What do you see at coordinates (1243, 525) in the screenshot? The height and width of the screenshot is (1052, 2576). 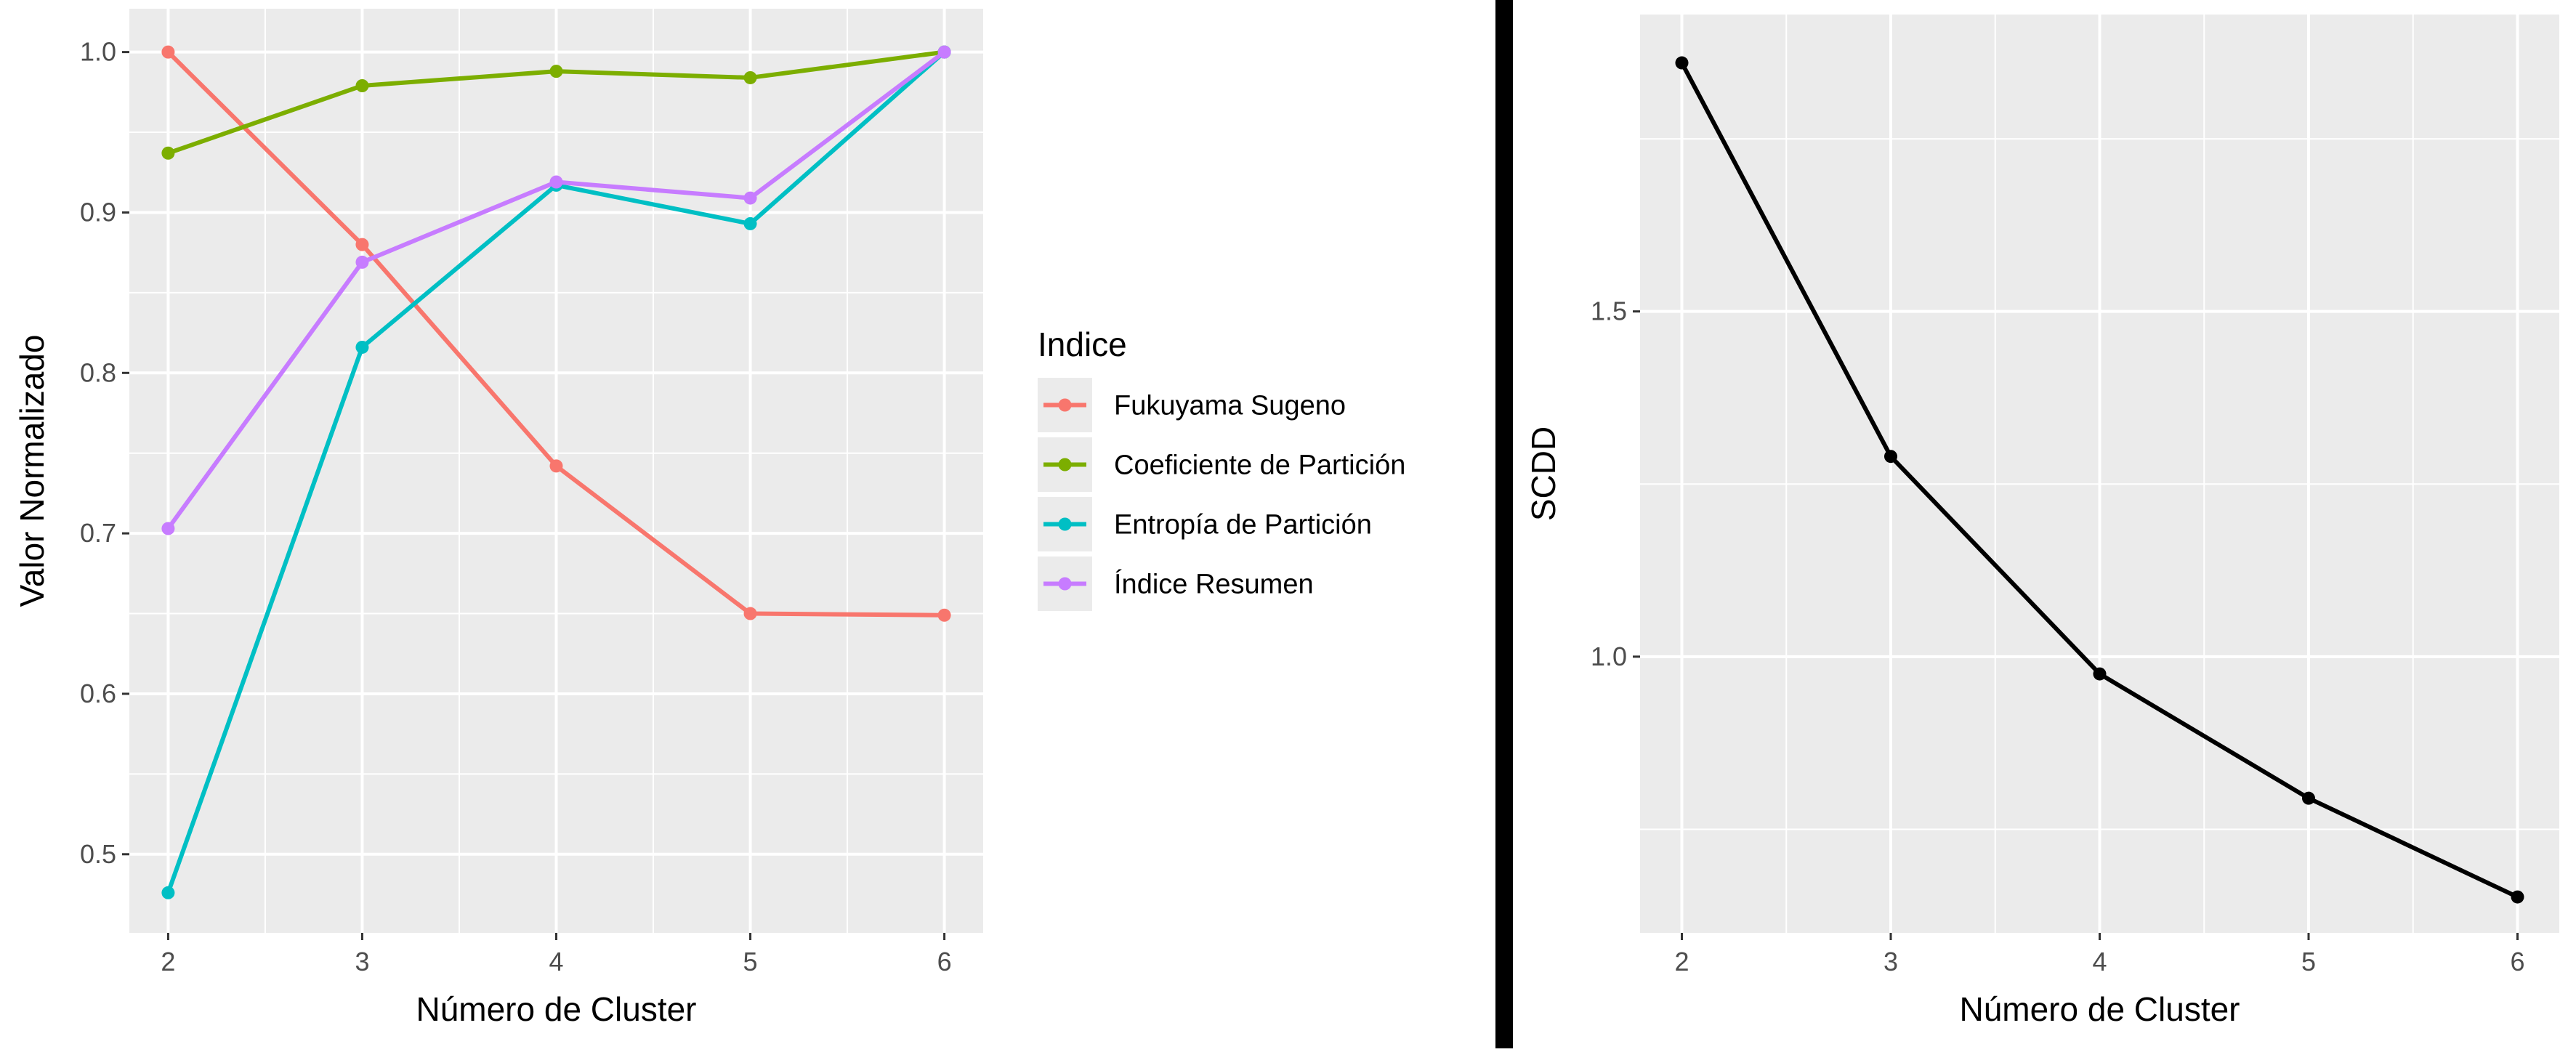 I see `legend-label: Entropía de Partición` at bounding box center [1243, 525].